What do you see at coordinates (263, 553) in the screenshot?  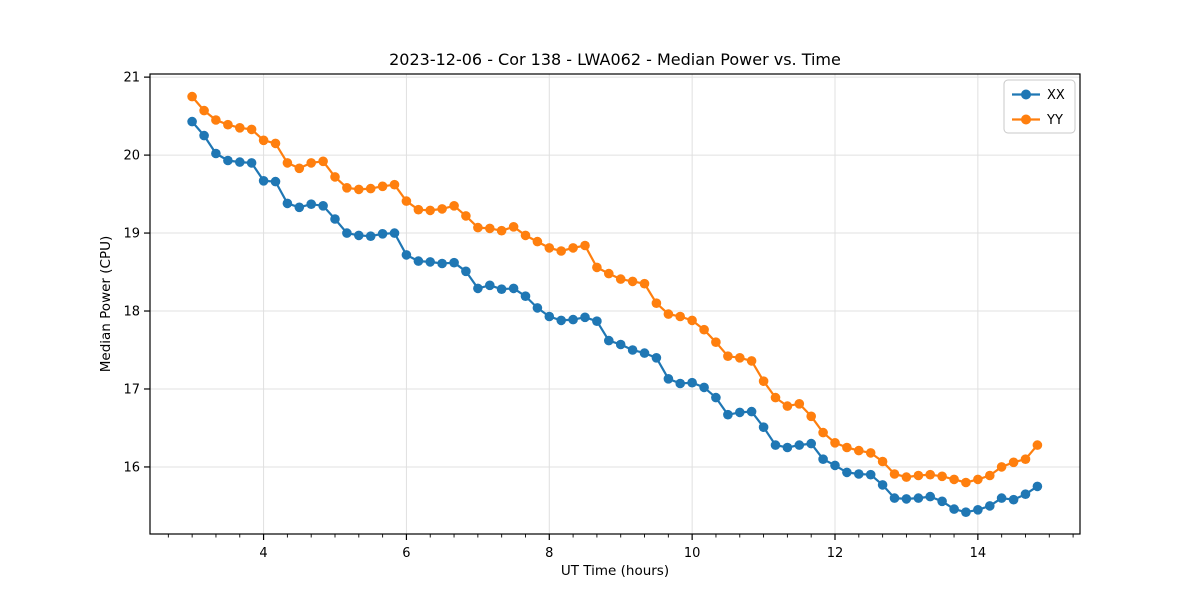 I see `x-tick-label: 4` at bounding box center [263, 553].